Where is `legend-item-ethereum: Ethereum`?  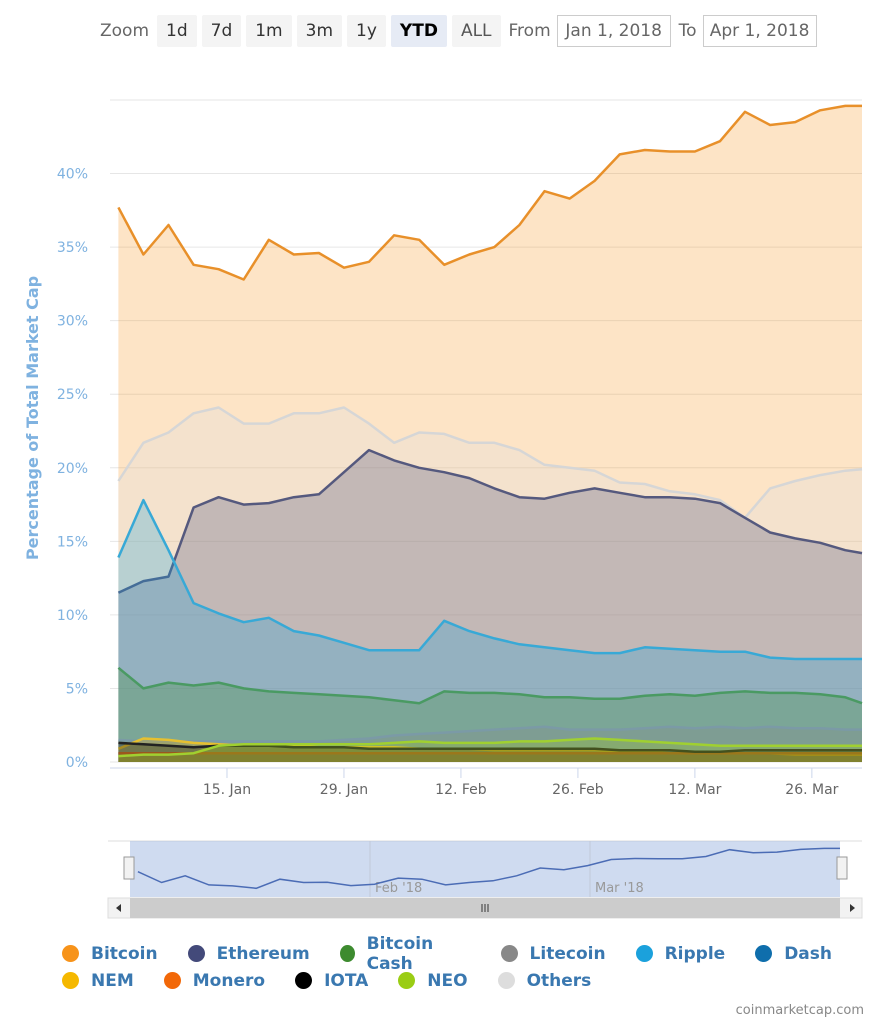 legend-item-ethereum: Ethereum is located at coordinates (248, 953).